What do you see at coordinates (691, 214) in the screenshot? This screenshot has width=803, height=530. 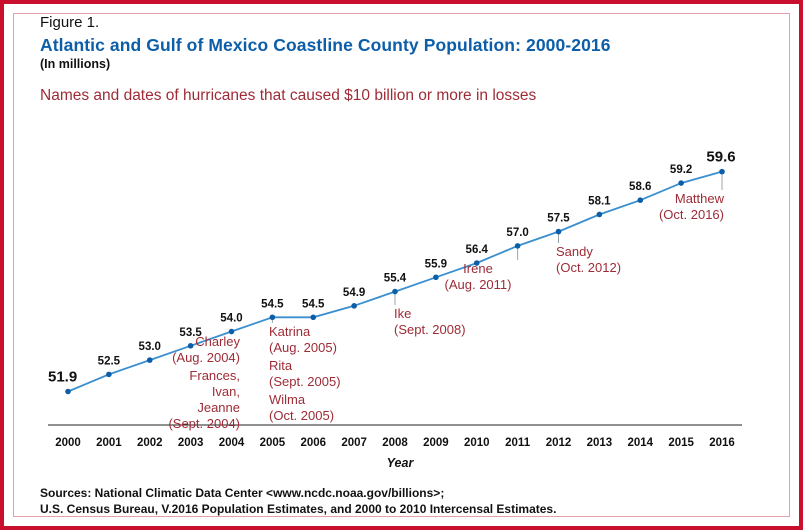 I see `hurricane-label-2016-8-1: (Oct. 2016)` at bounding box center [691, 214].